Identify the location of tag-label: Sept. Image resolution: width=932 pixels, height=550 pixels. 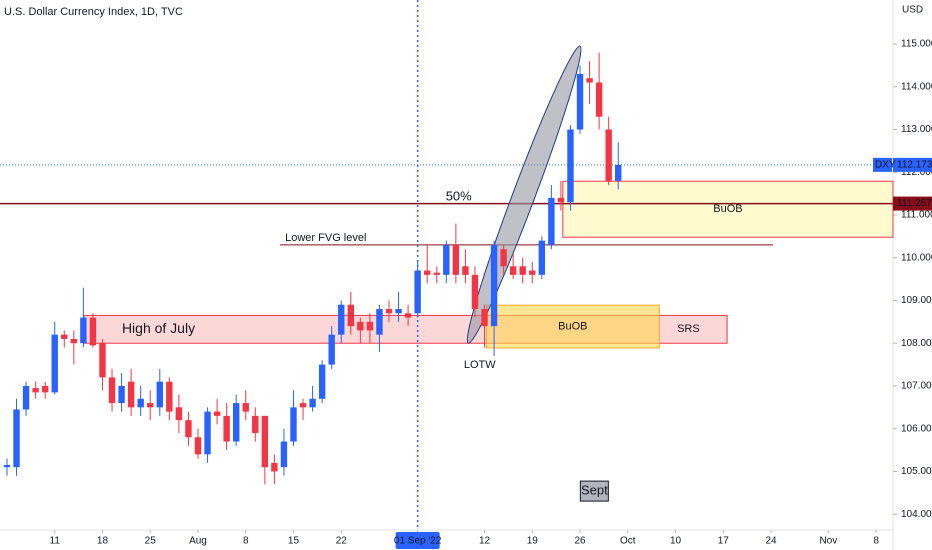
(594, 490).